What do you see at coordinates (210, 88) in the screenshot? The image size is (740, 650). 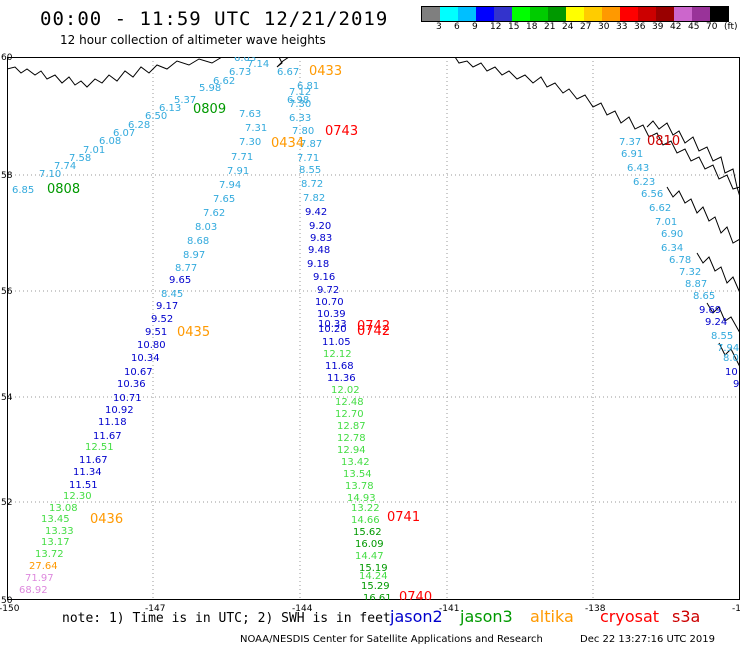 I see `wave-height-label: 5.98` at bounding box center [210, 88].